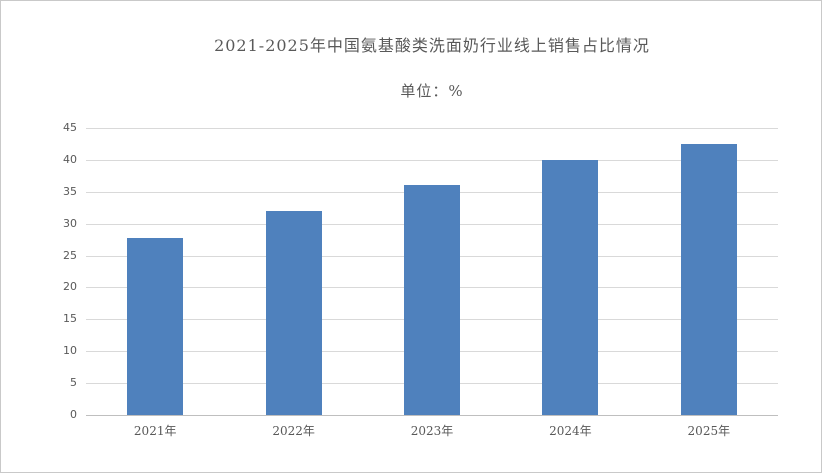 The width and height of the screenshot is (822, 473). Describe the element at coordinates (708, 279) in the screenshot. I see `bar-2025年` at that location.